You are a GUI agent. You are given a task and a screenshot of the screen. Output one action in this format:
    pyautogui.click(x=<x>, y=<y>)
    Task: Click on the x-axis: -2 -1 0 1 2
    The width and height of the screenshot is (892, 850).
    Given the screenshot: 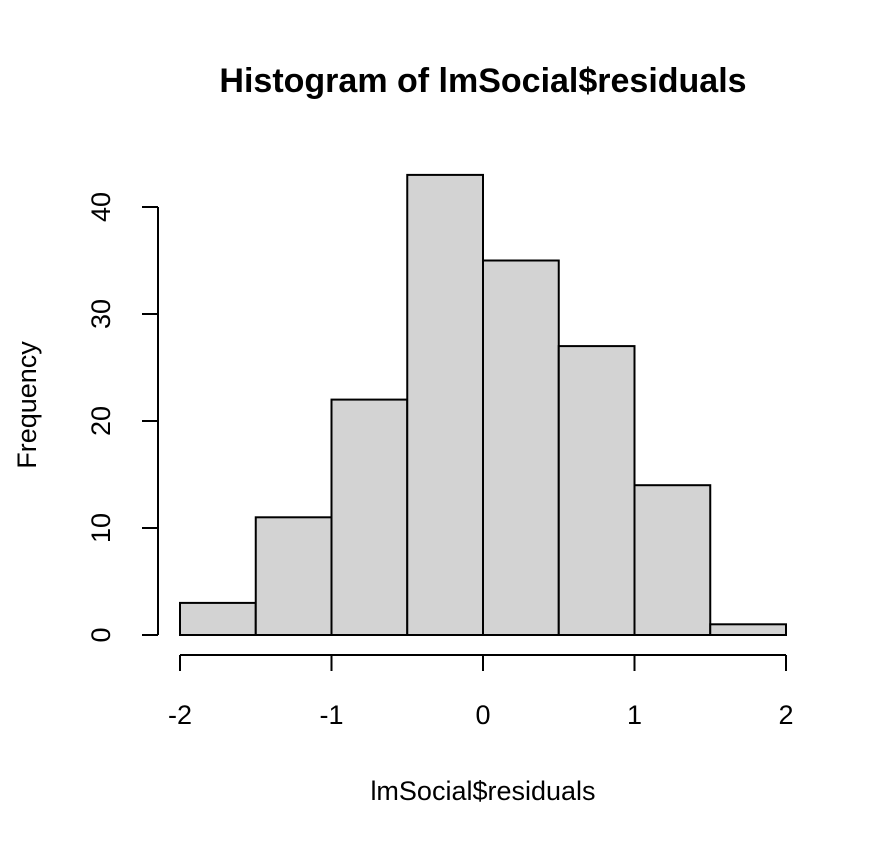 What is the action you would take?
    pyautogui.click(x=481, y=692)
    